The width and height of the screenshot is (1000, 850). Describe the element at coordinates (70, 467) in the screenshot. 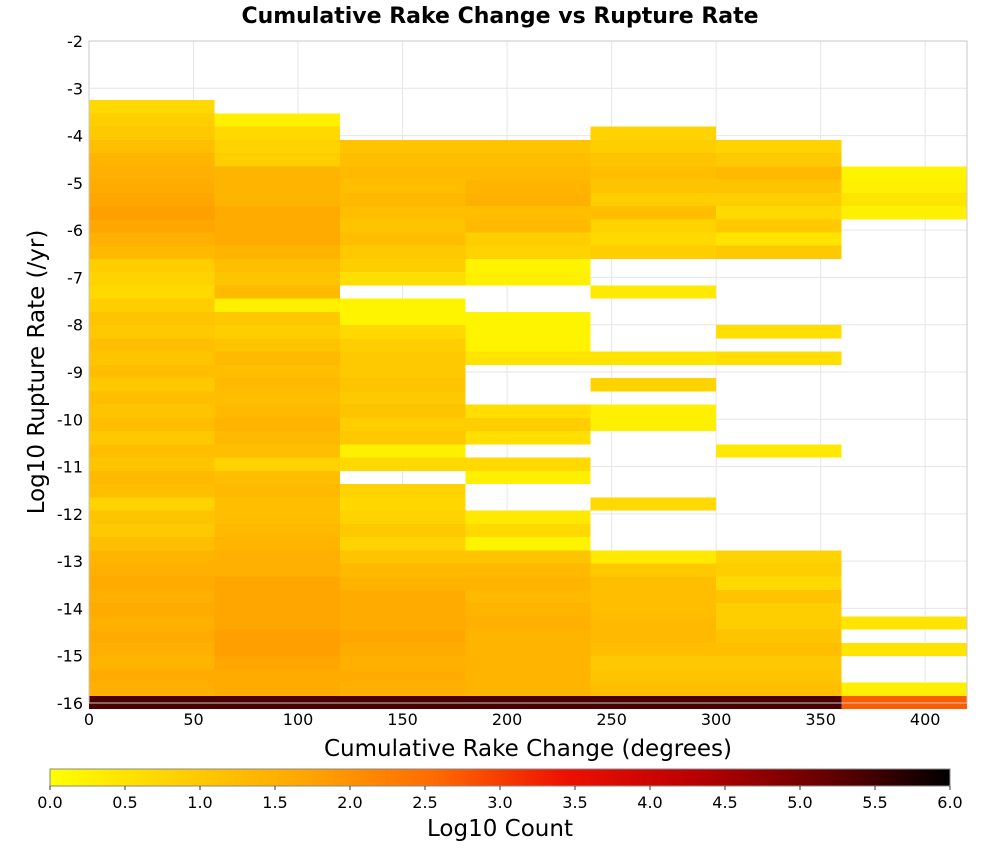

I see `y-tick-label: -11` at that location.